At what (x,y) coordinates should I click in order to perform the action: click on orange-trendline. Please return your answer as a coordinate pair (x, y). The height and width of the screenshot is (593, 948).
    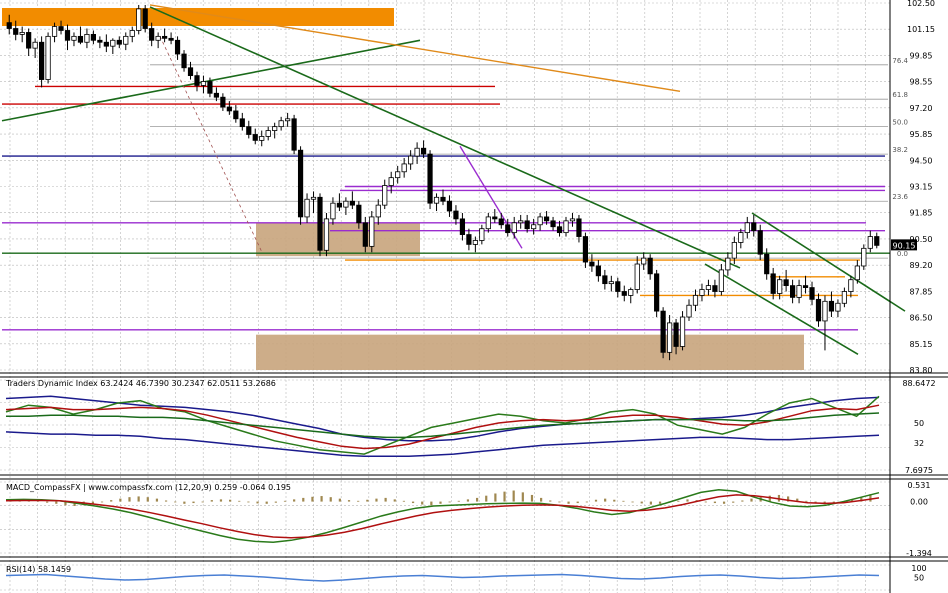
    Looking at the image, I should click on (415, 48).